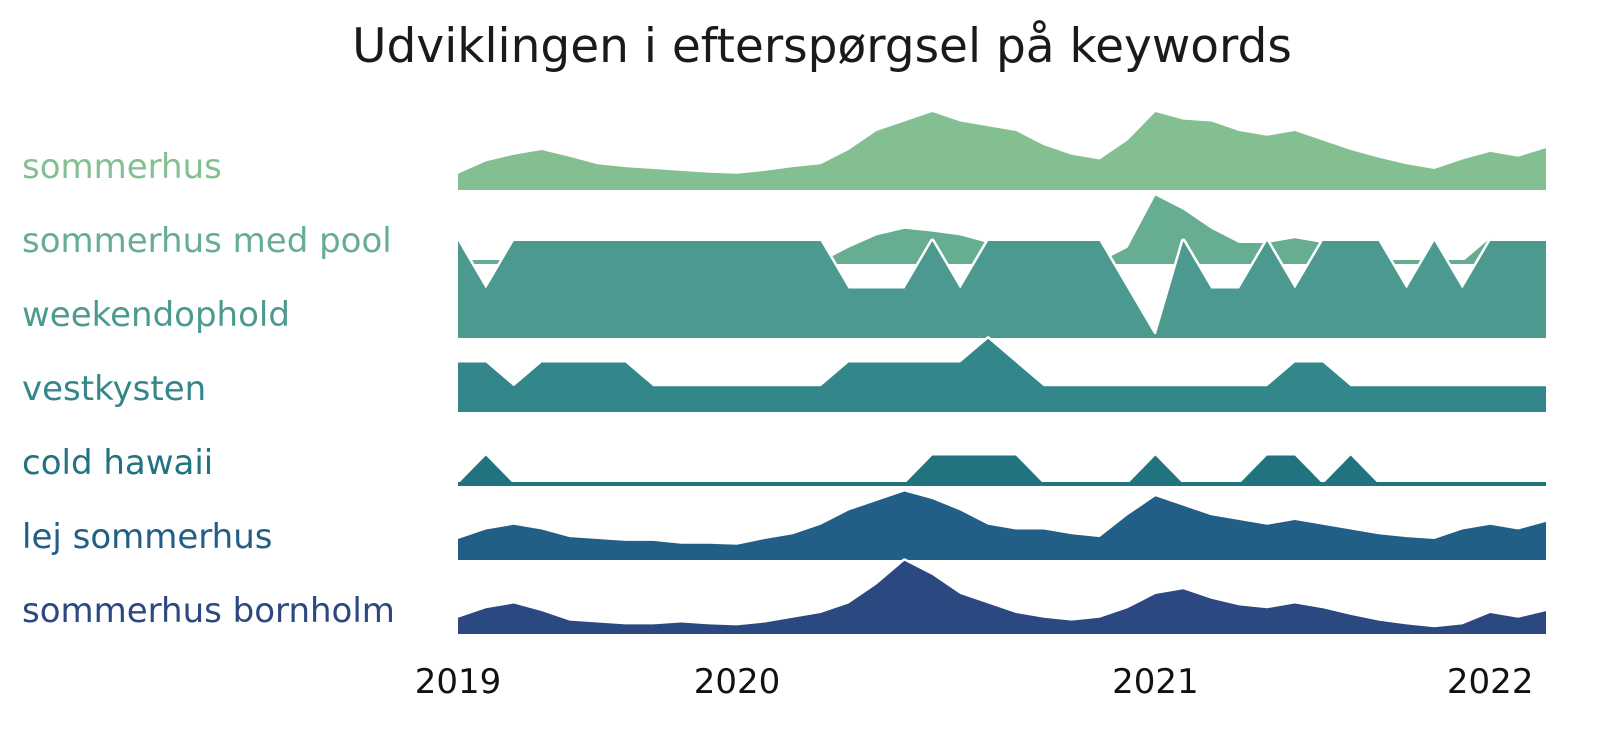 This screenshot has height=734, width=1600. I want to click on x-tick-label: 2020, so click(737, 682).